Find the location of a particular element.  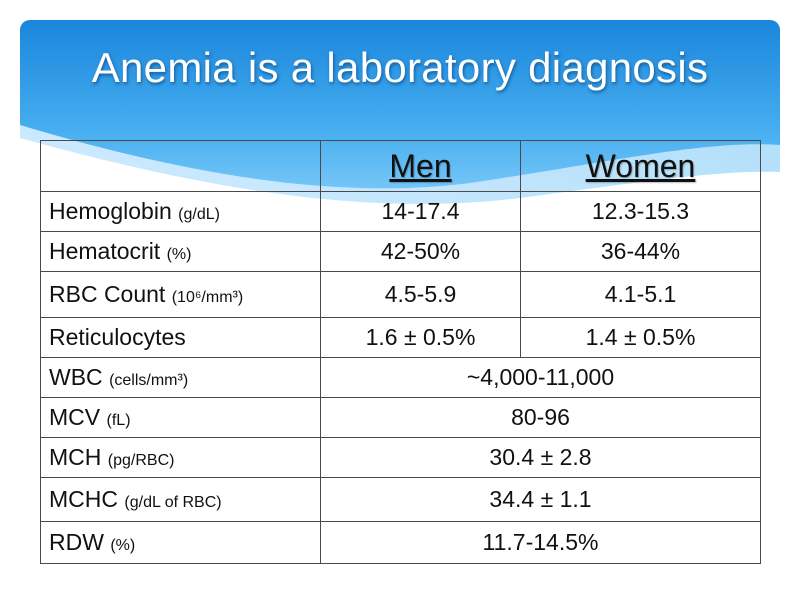

combined-value: 11.7-14.5% is located at coordinates (540, 542).